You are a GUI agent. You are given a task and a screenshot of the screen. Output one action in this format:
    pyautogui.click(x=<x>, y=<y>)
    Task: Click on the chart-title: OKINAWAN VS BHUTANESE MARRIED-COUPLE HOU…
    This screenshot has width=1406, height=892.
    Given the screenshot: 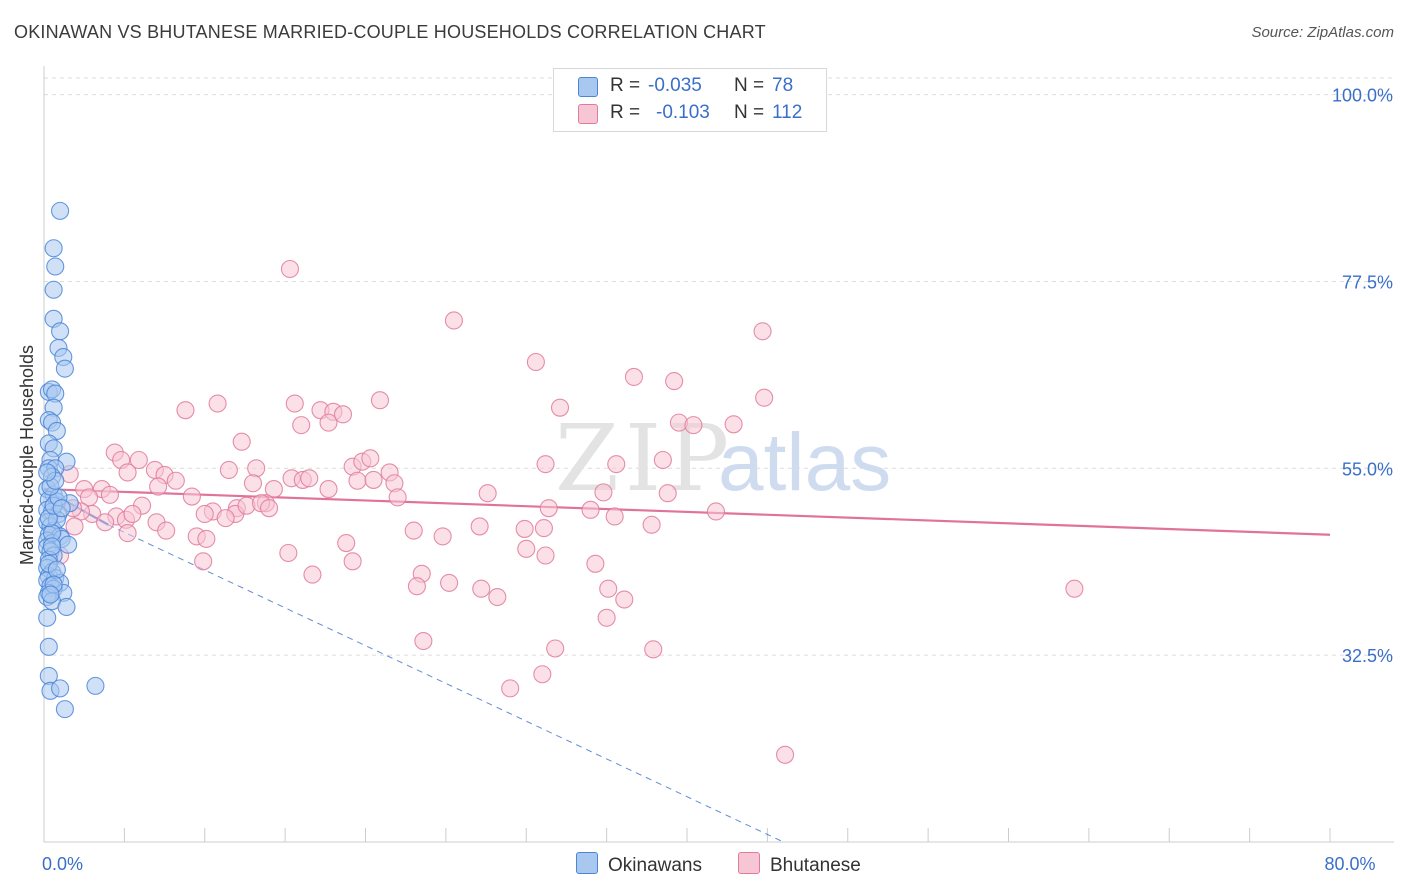 What is the action you would take?
    pyautogui.click(x=390, y=32)
    